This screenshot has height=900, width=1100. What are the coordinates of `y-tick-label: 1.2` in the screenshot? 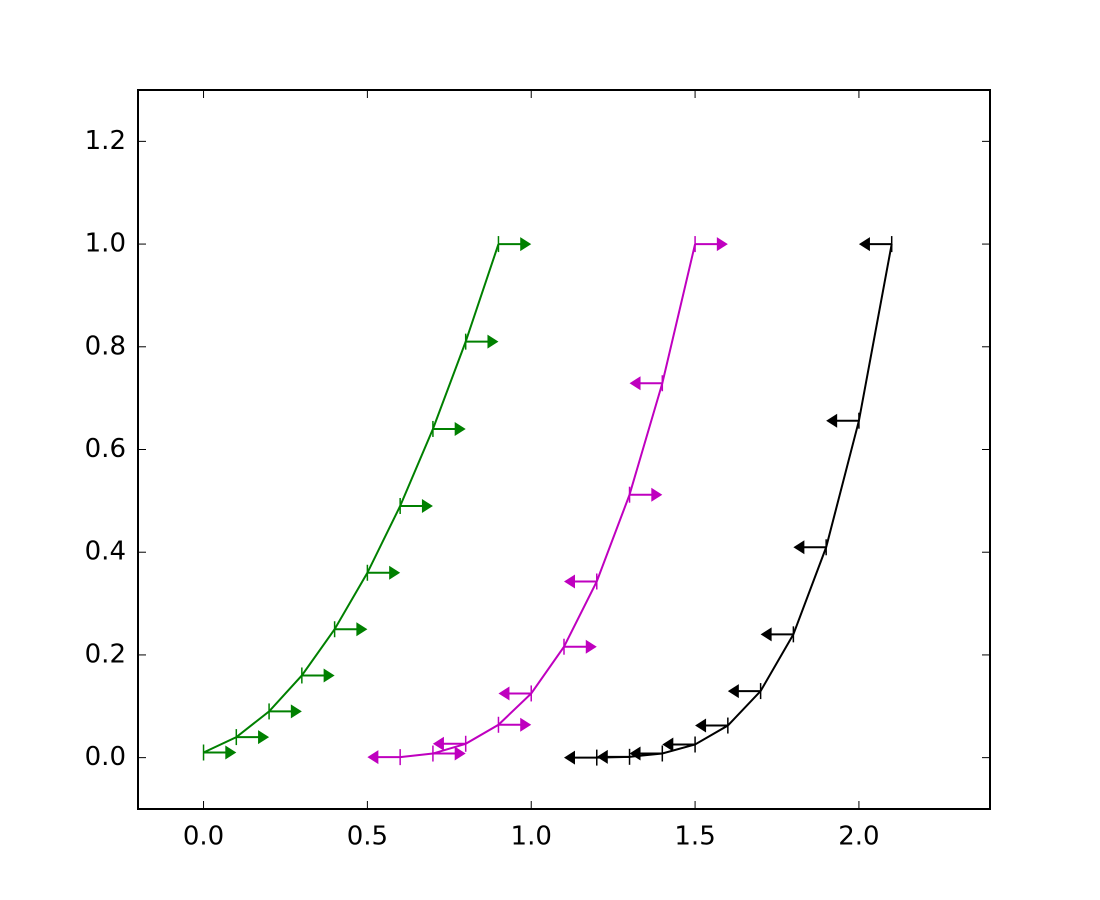 It's located at (105, 141).